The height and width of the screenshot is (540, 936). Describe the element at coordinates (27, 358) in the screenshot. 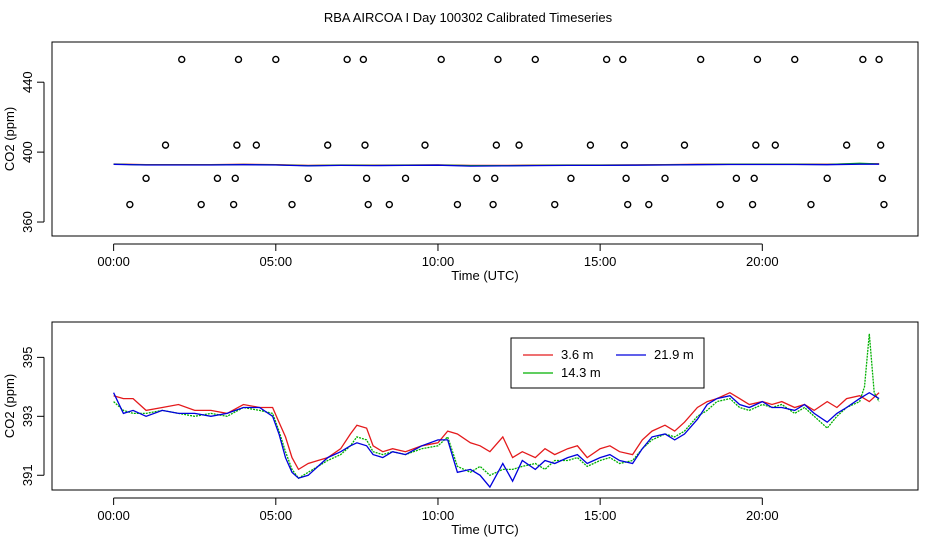

I see `y-tick-label: 395` at that location.